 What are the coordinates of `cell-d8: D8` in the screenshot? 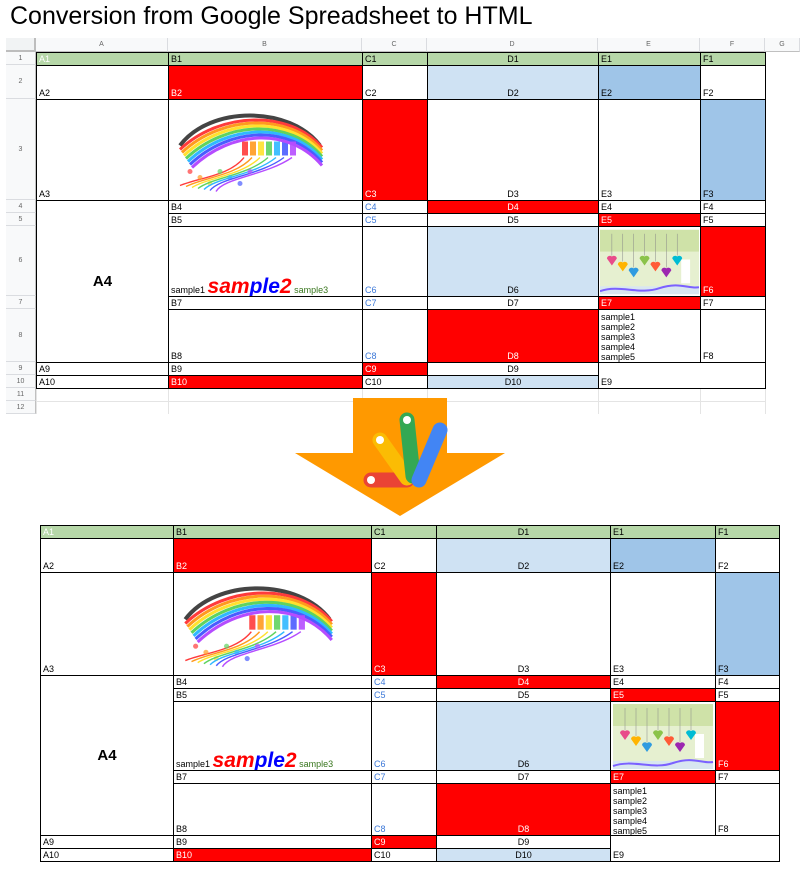 It's located at (523, 809).